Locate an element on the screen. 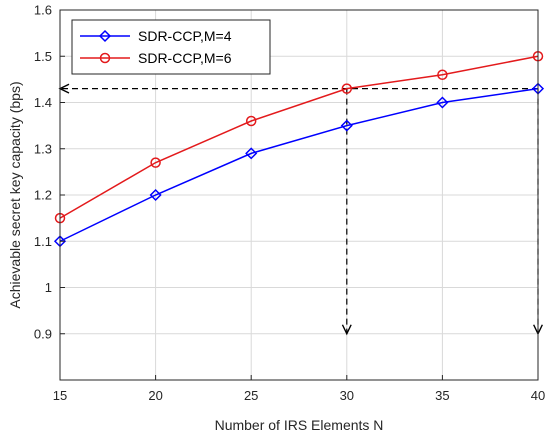 This screenshot has width=550, height=437. y-tick-label: 1.3 is located at coordinates (43, 148).